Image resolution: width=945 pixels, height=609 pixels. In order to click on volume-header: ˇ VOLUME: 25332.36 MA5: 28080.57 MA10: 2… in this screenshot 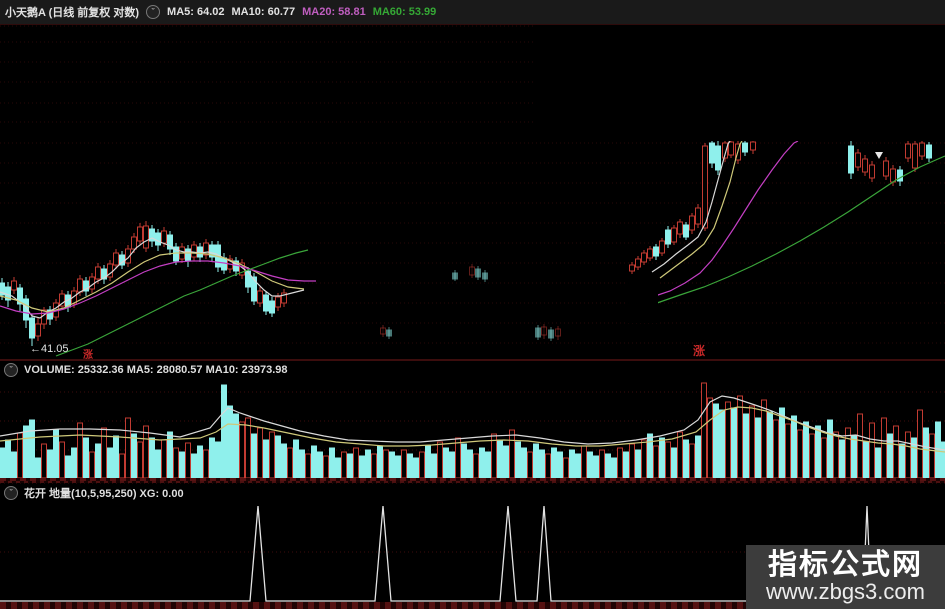, I will do `click(146, 370)`.